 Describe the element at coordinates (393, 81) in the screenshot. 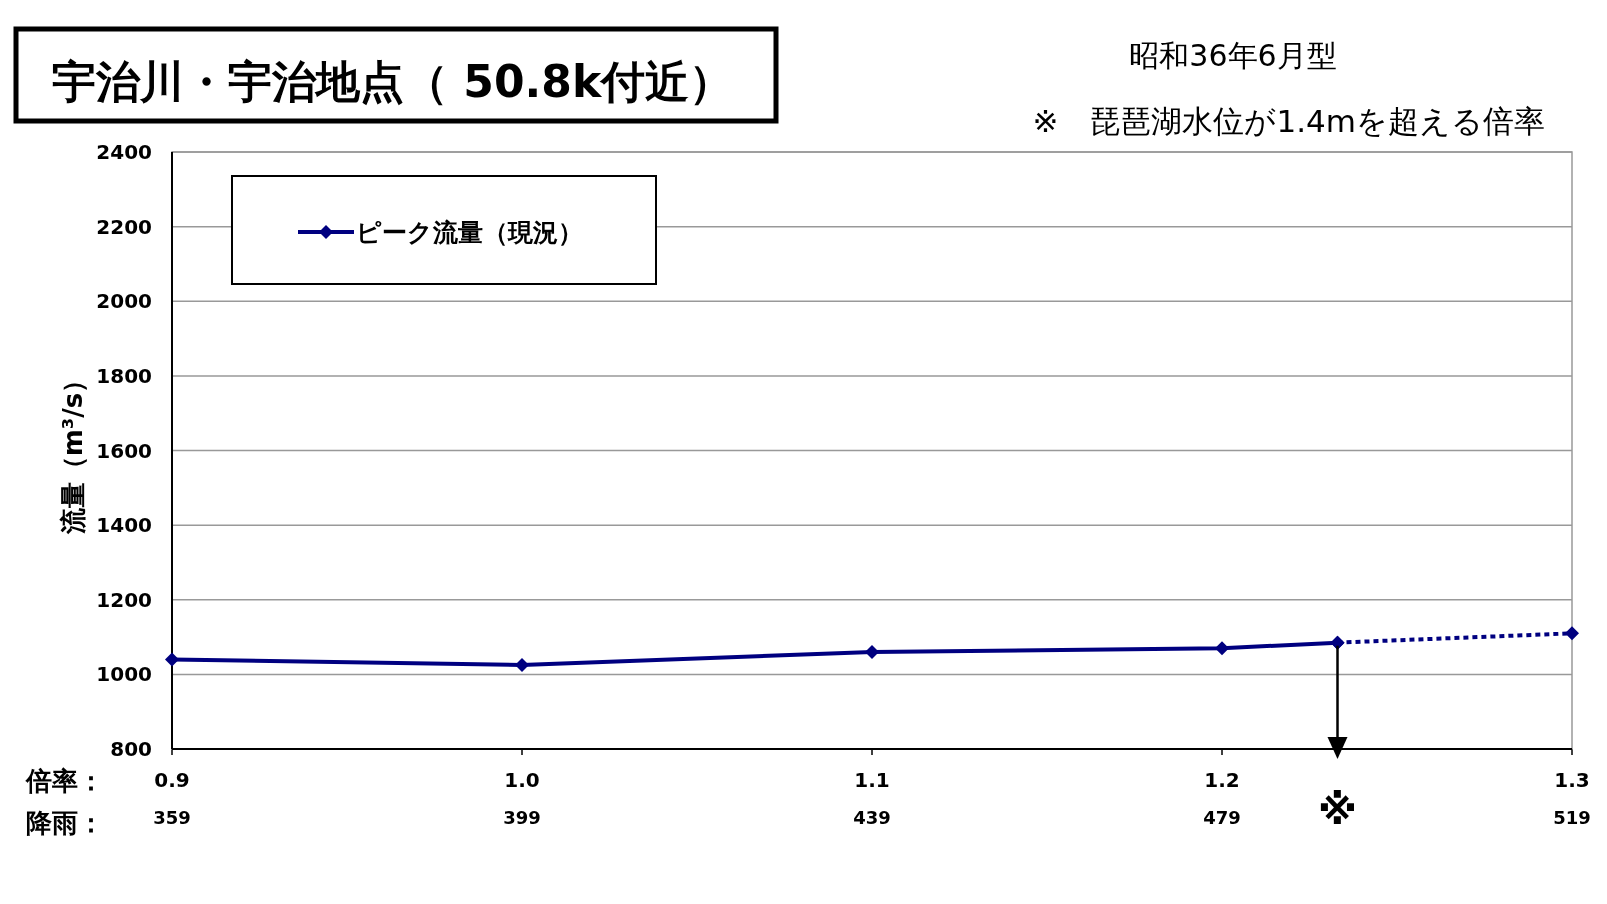

I see `chart-title: 宇治川・宇治地点（ 50.8k付近）` at that location.